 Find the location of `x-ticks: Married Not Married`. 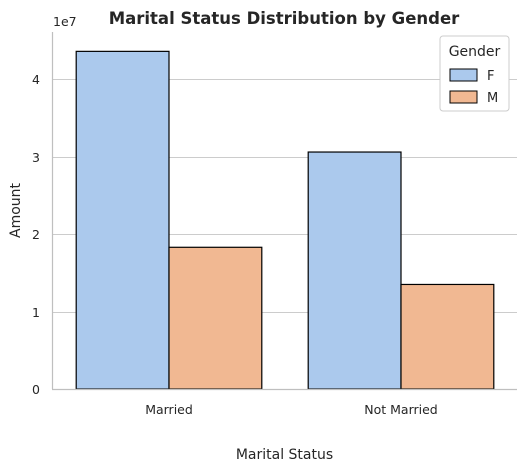

x-ticks: Married Not Married is located at coordinates (291, 409).